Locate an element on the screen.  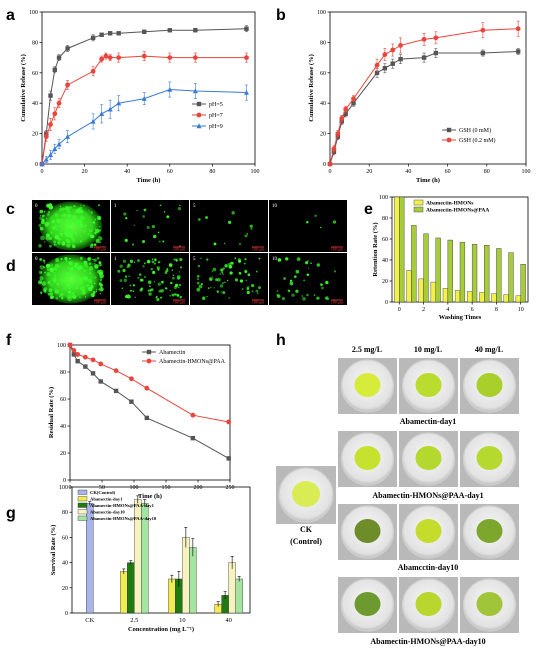
x-axis-label: Washing Times is located at coordinates (460, 317).